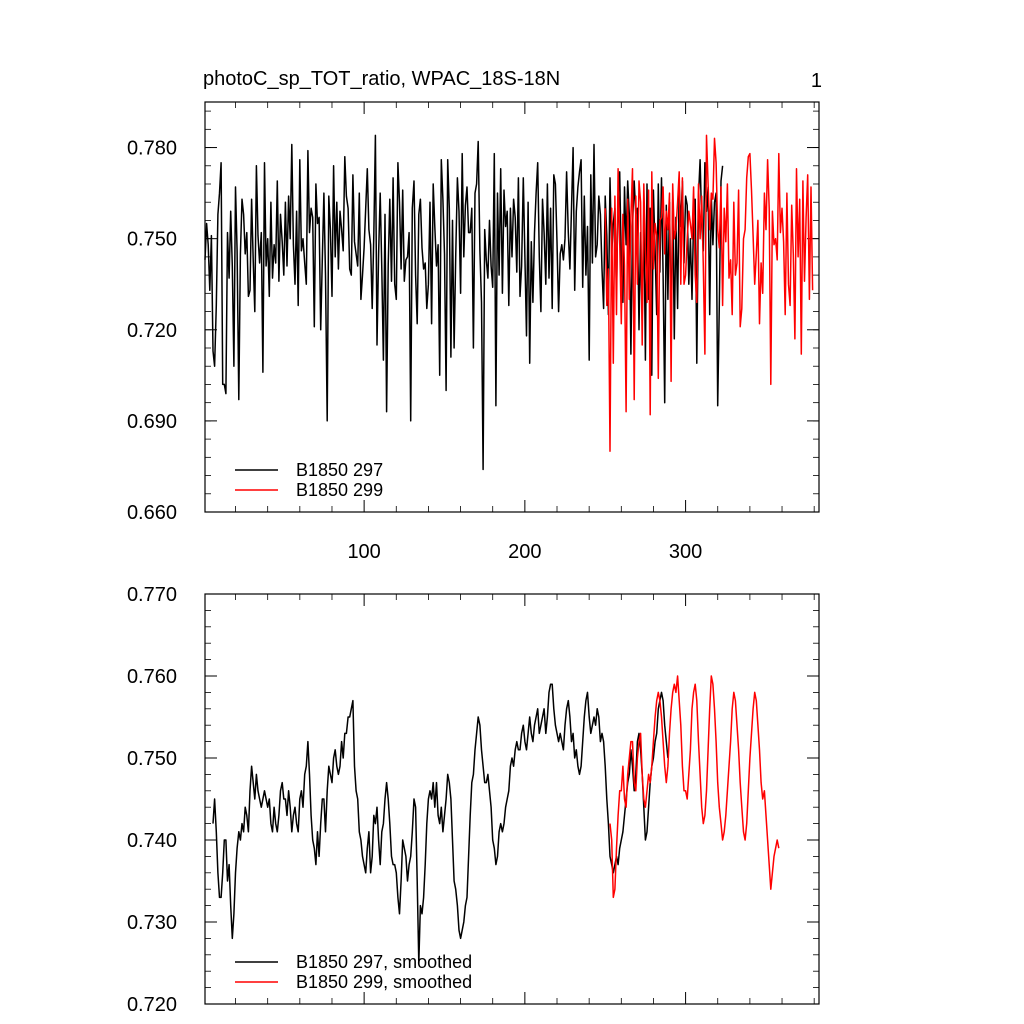  I want to click on legend-label: B1850 299, so click(339, 490).